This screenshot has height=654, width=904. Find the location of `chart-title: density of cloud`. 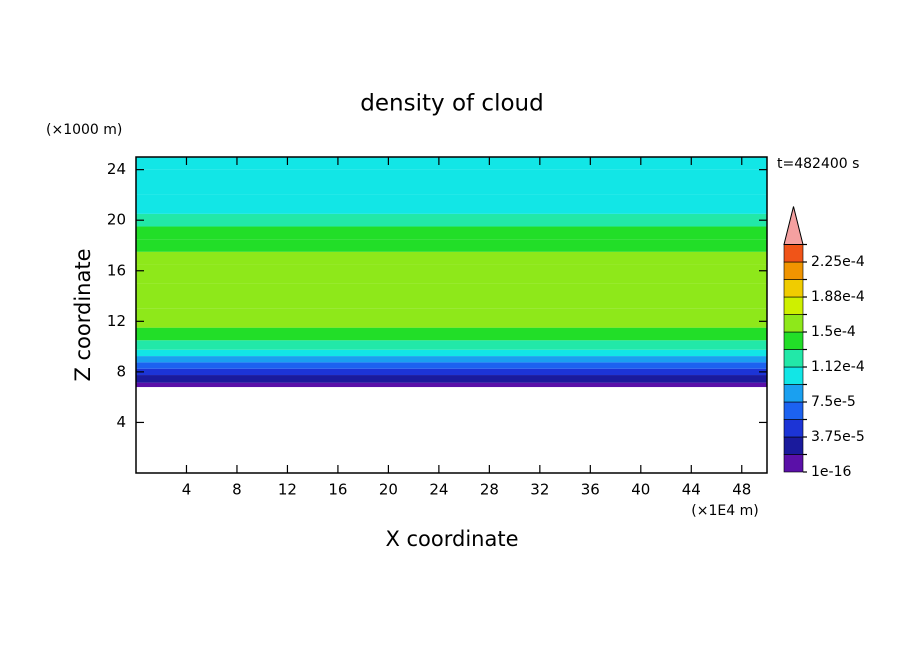

chart-title: density of cloud is located at coordinates (451, 104).